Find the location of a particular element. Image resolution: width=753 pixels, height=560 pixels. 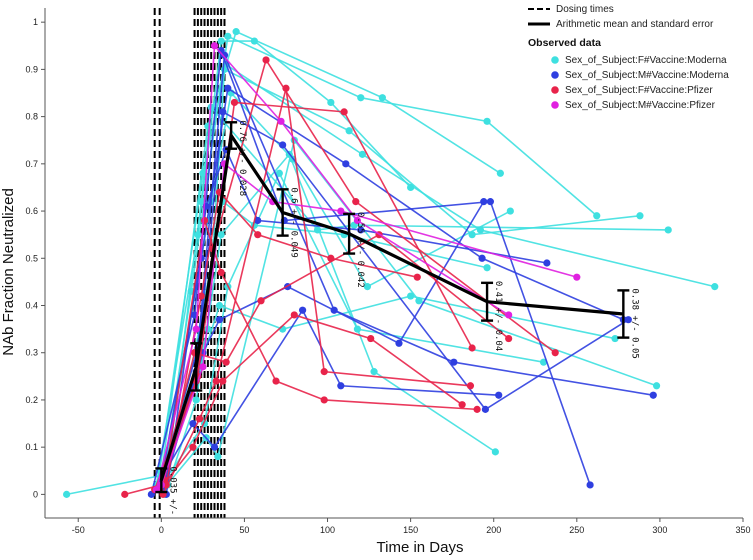

y-tick-label: 0.1 is located at coordinates (31, 447).